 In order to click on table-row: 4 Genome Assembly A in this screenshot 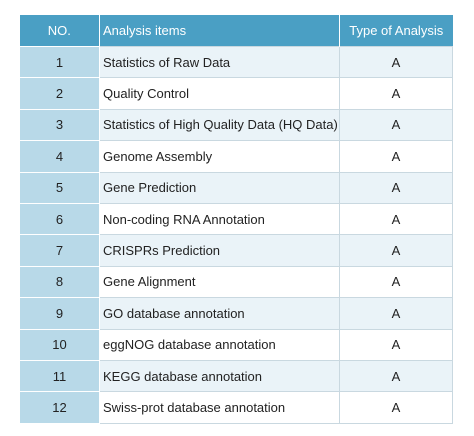, I will do `click(236, 156)`.